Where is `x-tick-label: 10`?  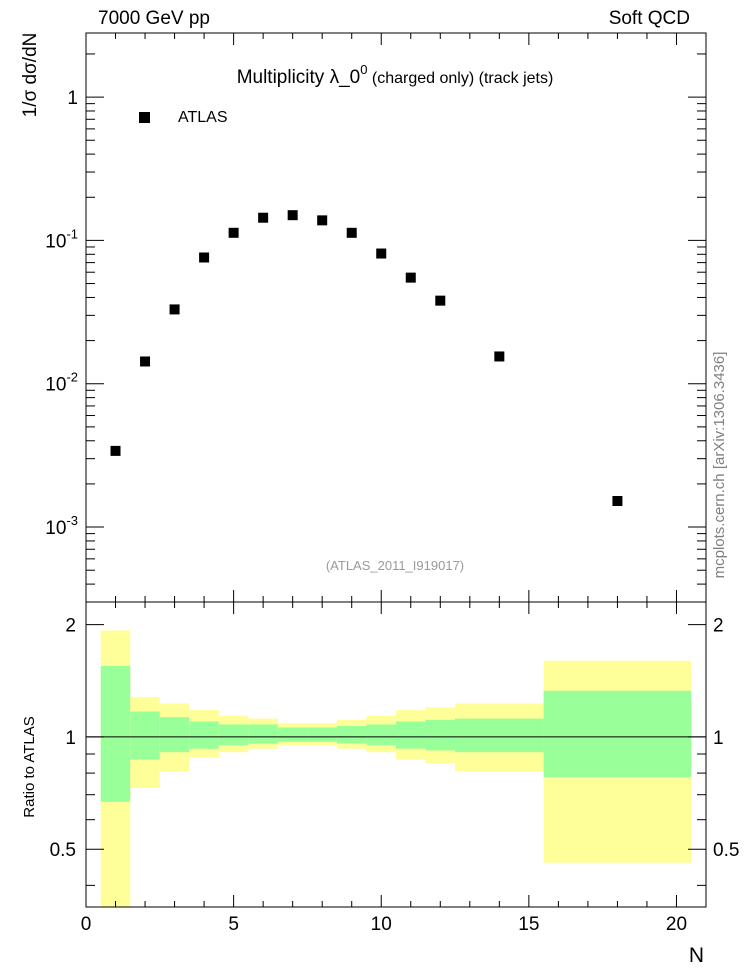
x-tick-label: 10 is located at coordinates (381, 924).